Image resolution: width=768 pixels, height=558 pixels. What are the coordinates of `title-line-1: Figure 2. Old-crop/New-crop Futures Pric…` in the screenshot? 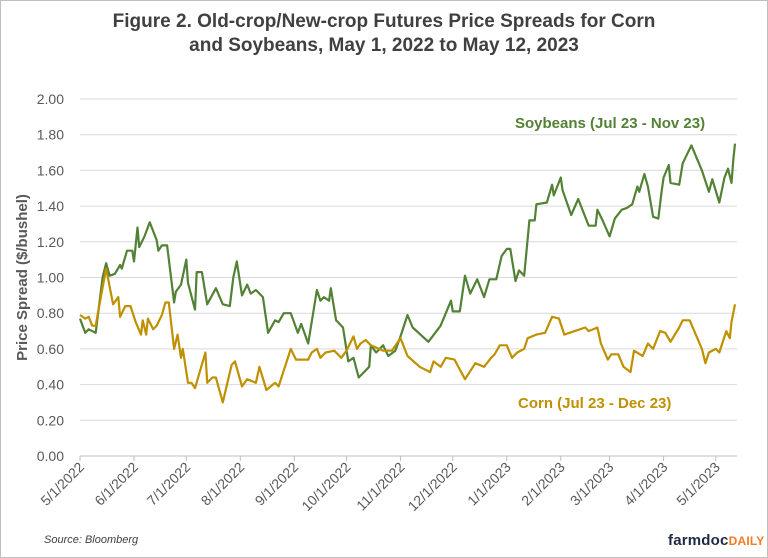 It's located at (384, 21).